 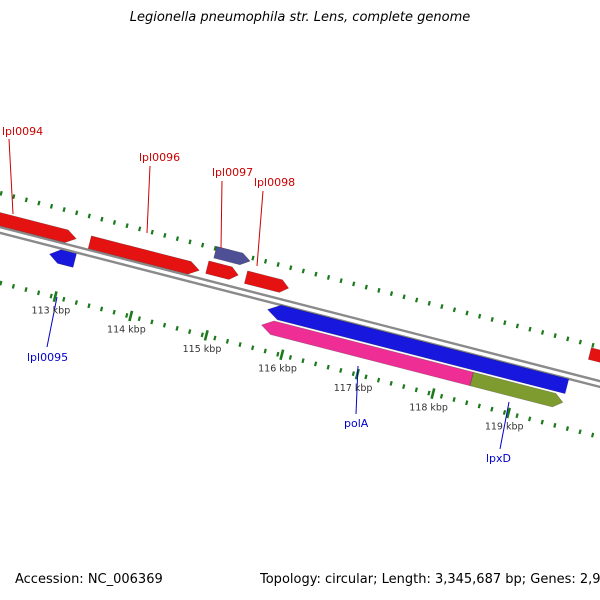 What do you see at coordinates (232, 172) in the screenshot?
I see `gene-label-lpl0097: lpl0097` at bounding box center [232, 172].